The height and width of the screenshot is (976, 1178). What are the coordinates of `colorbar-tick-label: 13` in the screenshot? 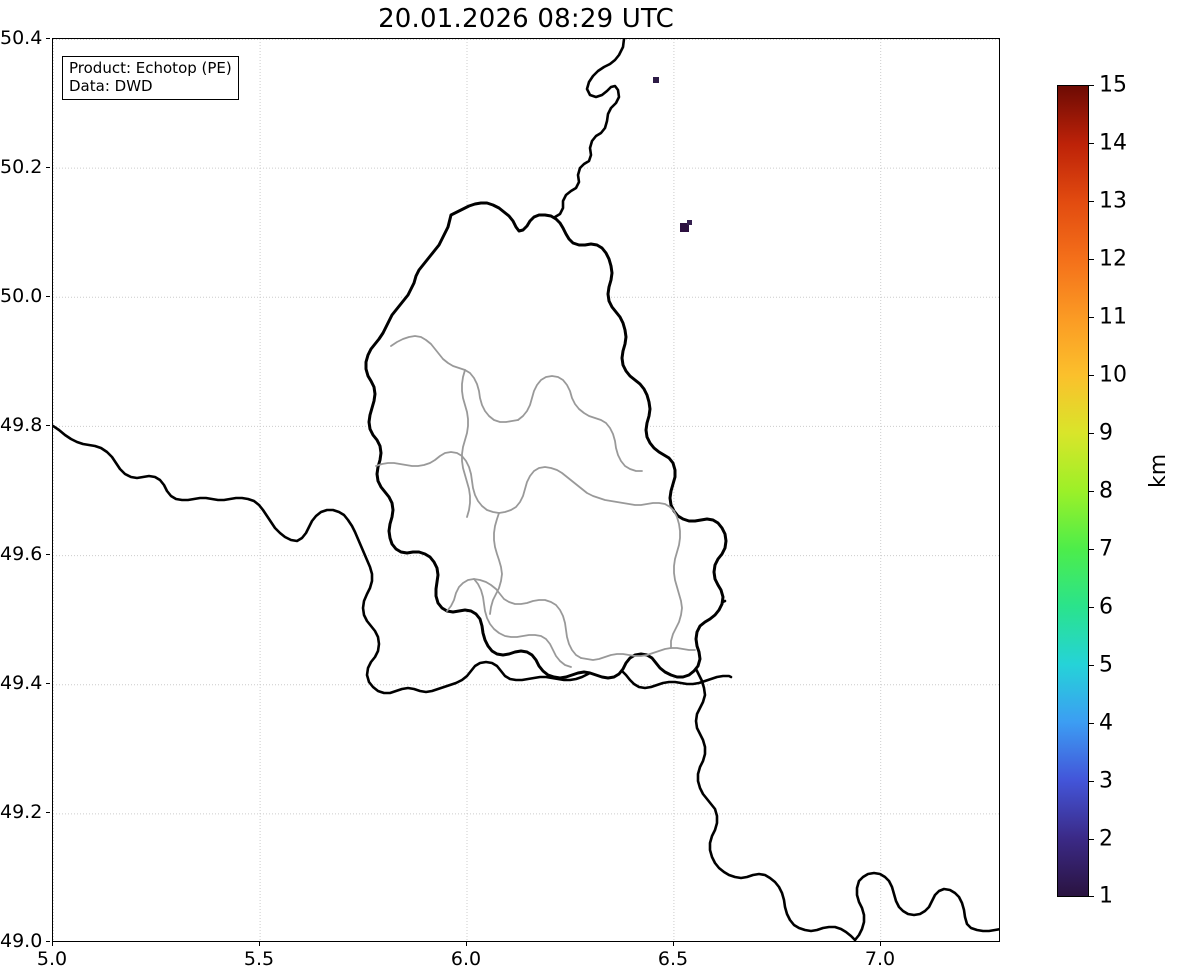 It's located at (1113, 201).